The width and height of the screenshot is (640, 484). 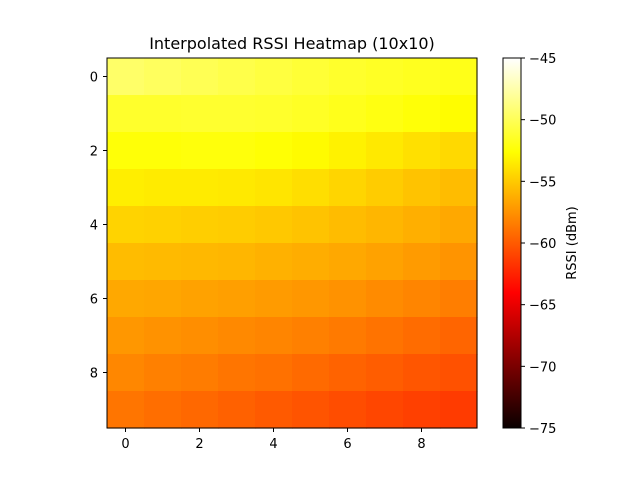 I want to click on x-tick-label: 8, so click(x=421, y=444).